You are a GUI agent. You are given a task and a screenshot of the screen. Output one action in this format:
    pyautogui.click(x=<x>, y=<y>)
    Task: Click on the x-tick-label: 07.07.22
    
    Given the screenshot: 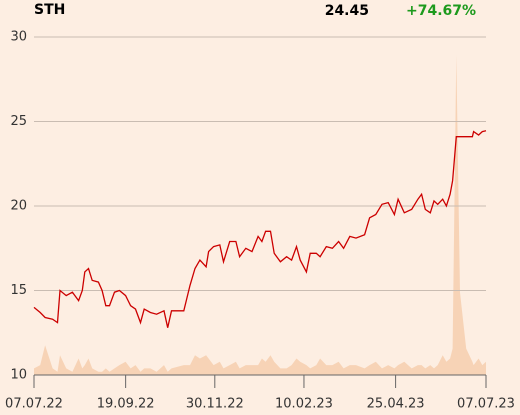 What is the action you would take?
    pyautogui.click(x=34, y=404)
    